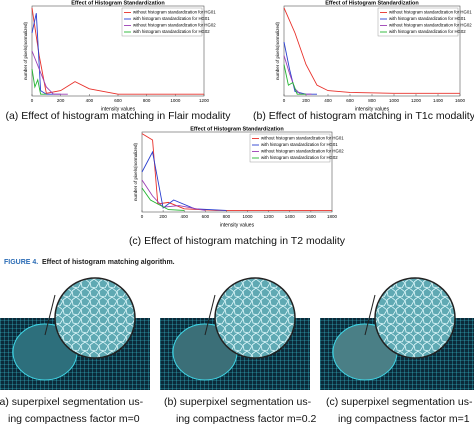  Describe the element at coordinates (108, 262) in the screenshot. I see `figure-text: Effect of histogram matching algorithm.` at that location.